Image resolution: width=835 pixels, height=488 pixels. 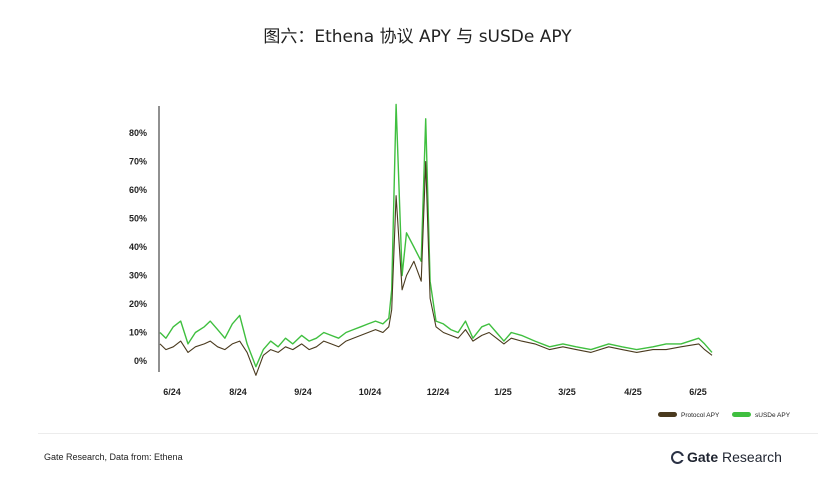 I want to click on footer-divider, so click(x=428, y=433).